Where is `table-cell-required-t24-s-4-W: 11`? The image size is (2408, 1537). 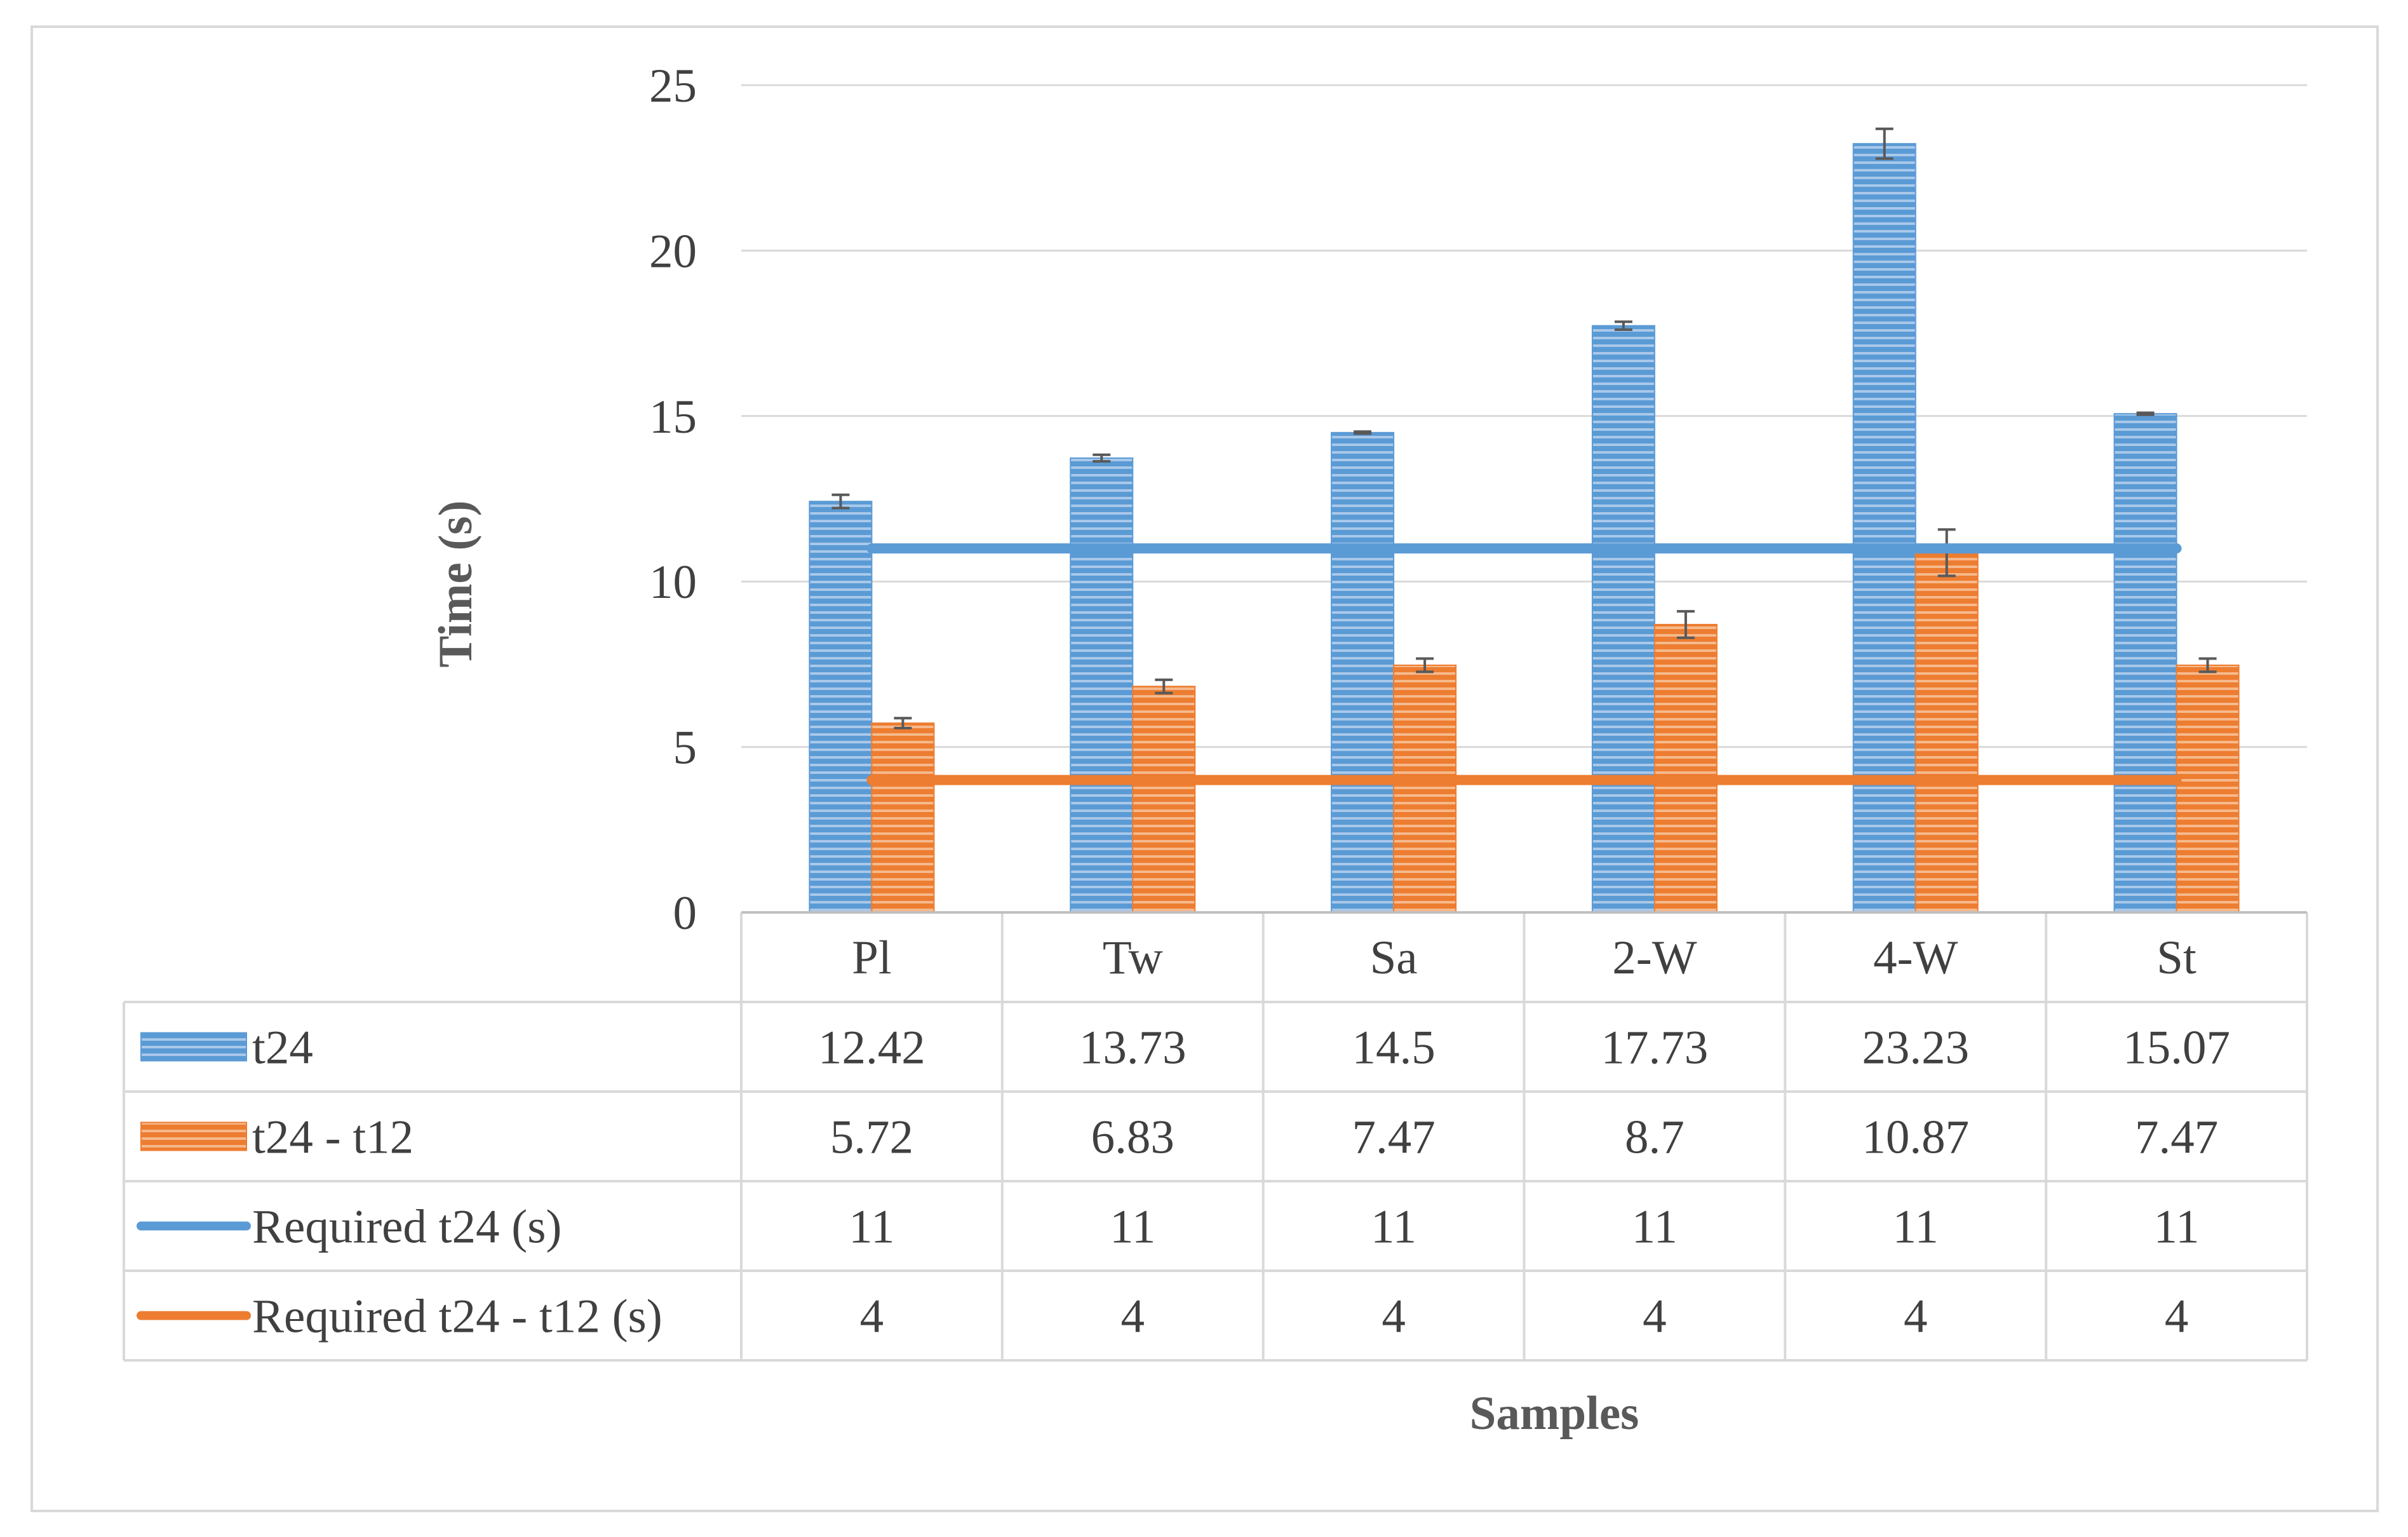
table-cell-required-t24-s-4-W: 11 is located at coordinates (1916, 1227).